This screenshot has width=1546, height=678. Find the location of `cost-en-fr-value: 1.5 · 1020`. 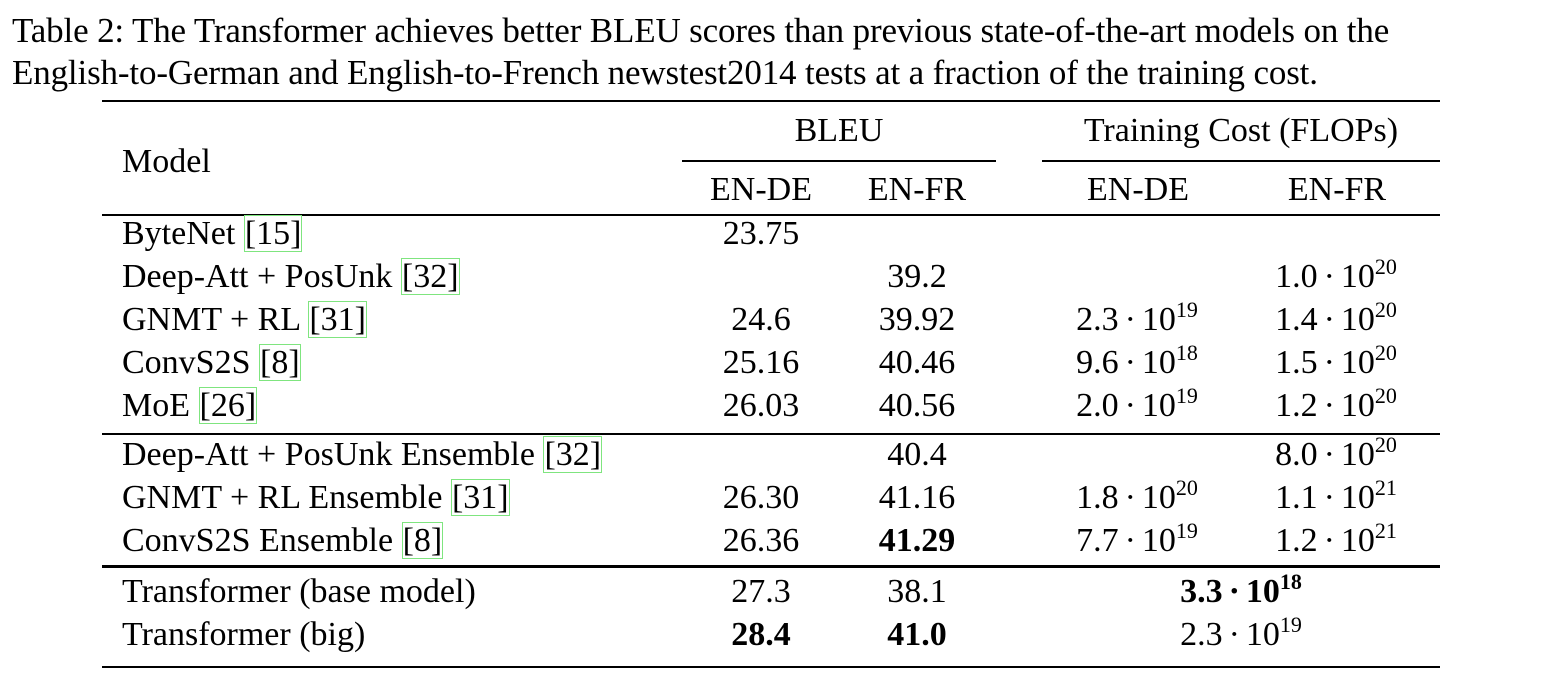

cost-en-fr-value: 1.5 · 1020 is located at coordinates (1336, 361).